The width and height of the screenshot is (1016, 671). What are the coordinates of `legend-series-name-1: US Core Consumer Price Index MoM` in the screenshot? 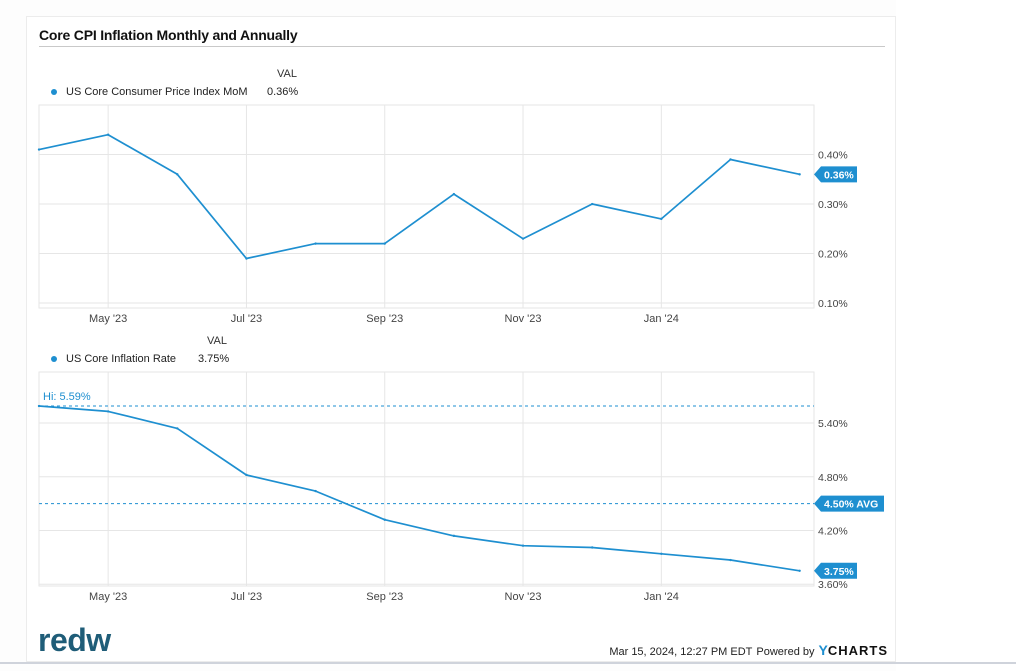 It's located at (157, 92).